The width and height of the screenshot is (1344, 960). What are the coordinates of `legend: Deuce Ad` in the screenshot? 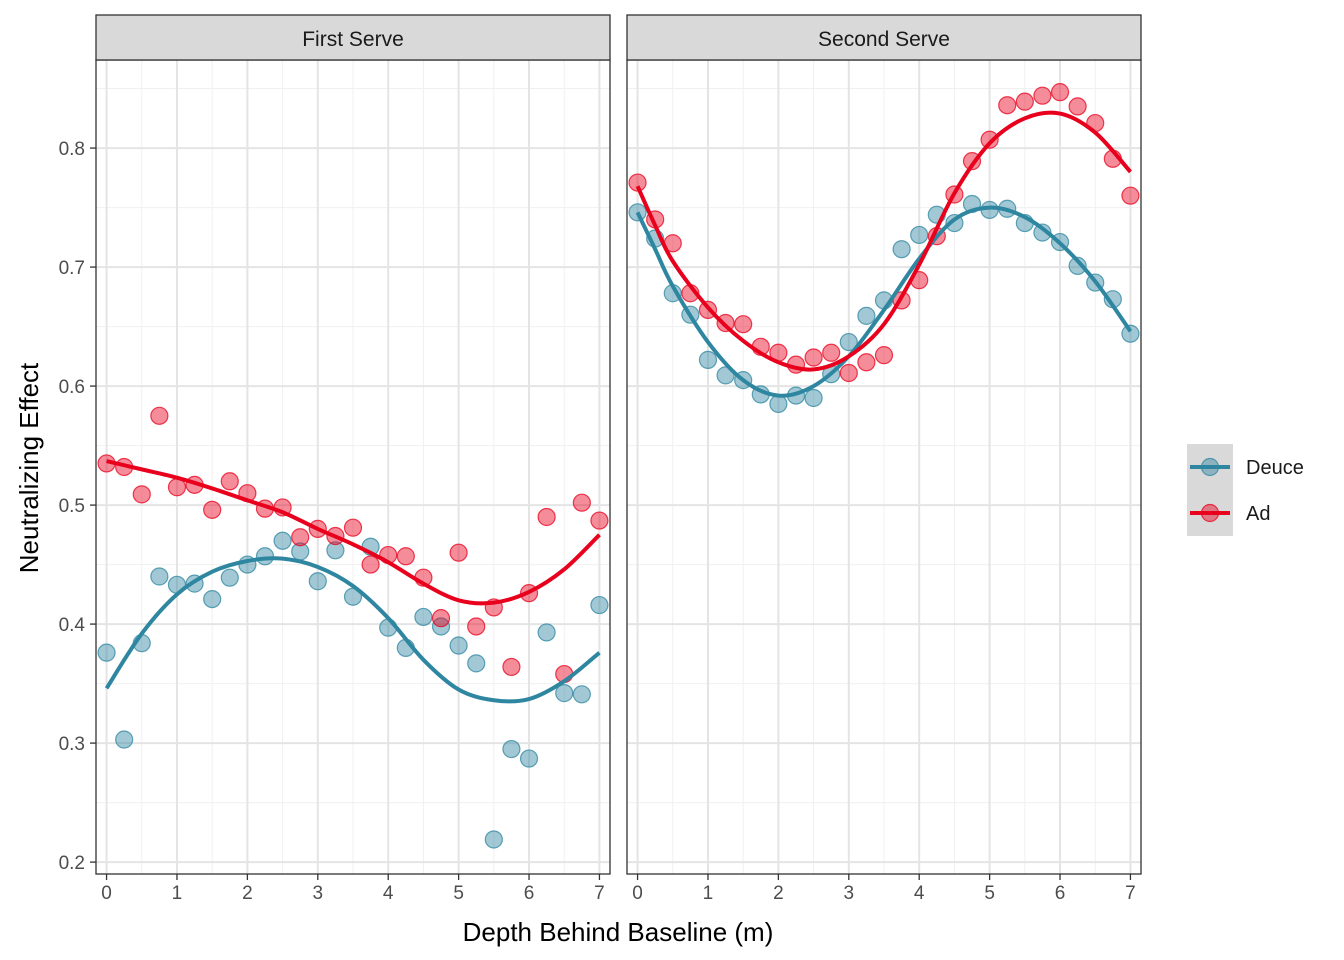 It's located at (1245, 490).